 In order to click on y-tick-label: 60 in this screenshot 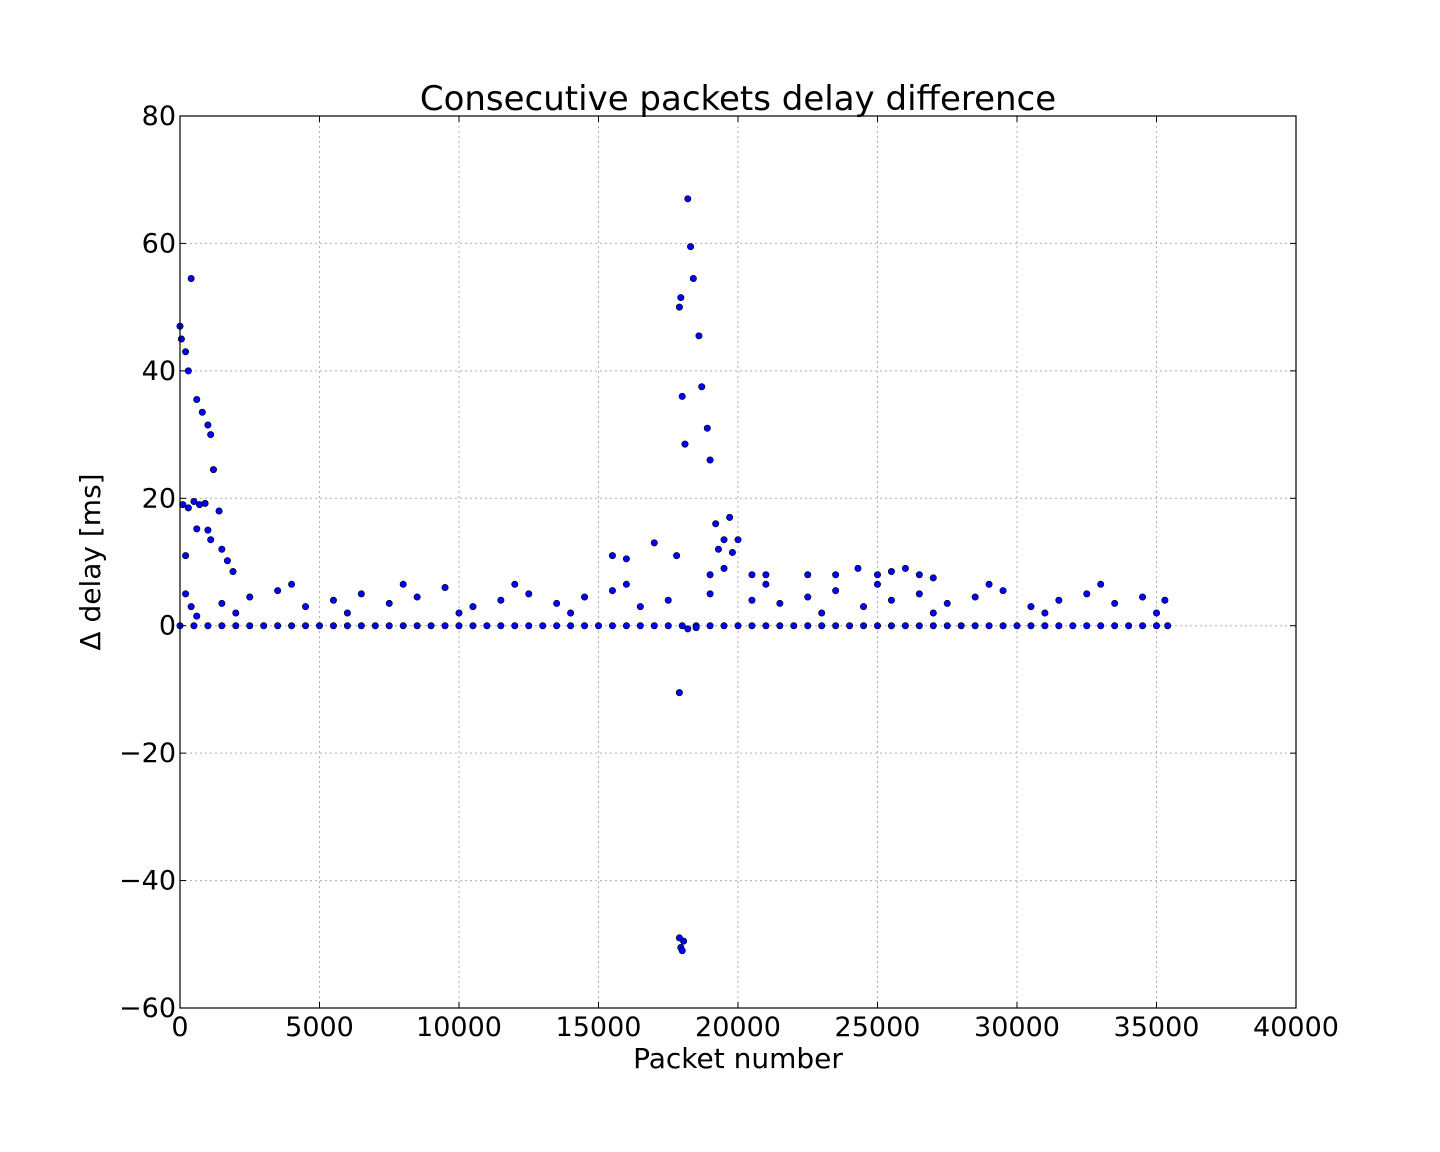, I will do `click(159, 243)`.